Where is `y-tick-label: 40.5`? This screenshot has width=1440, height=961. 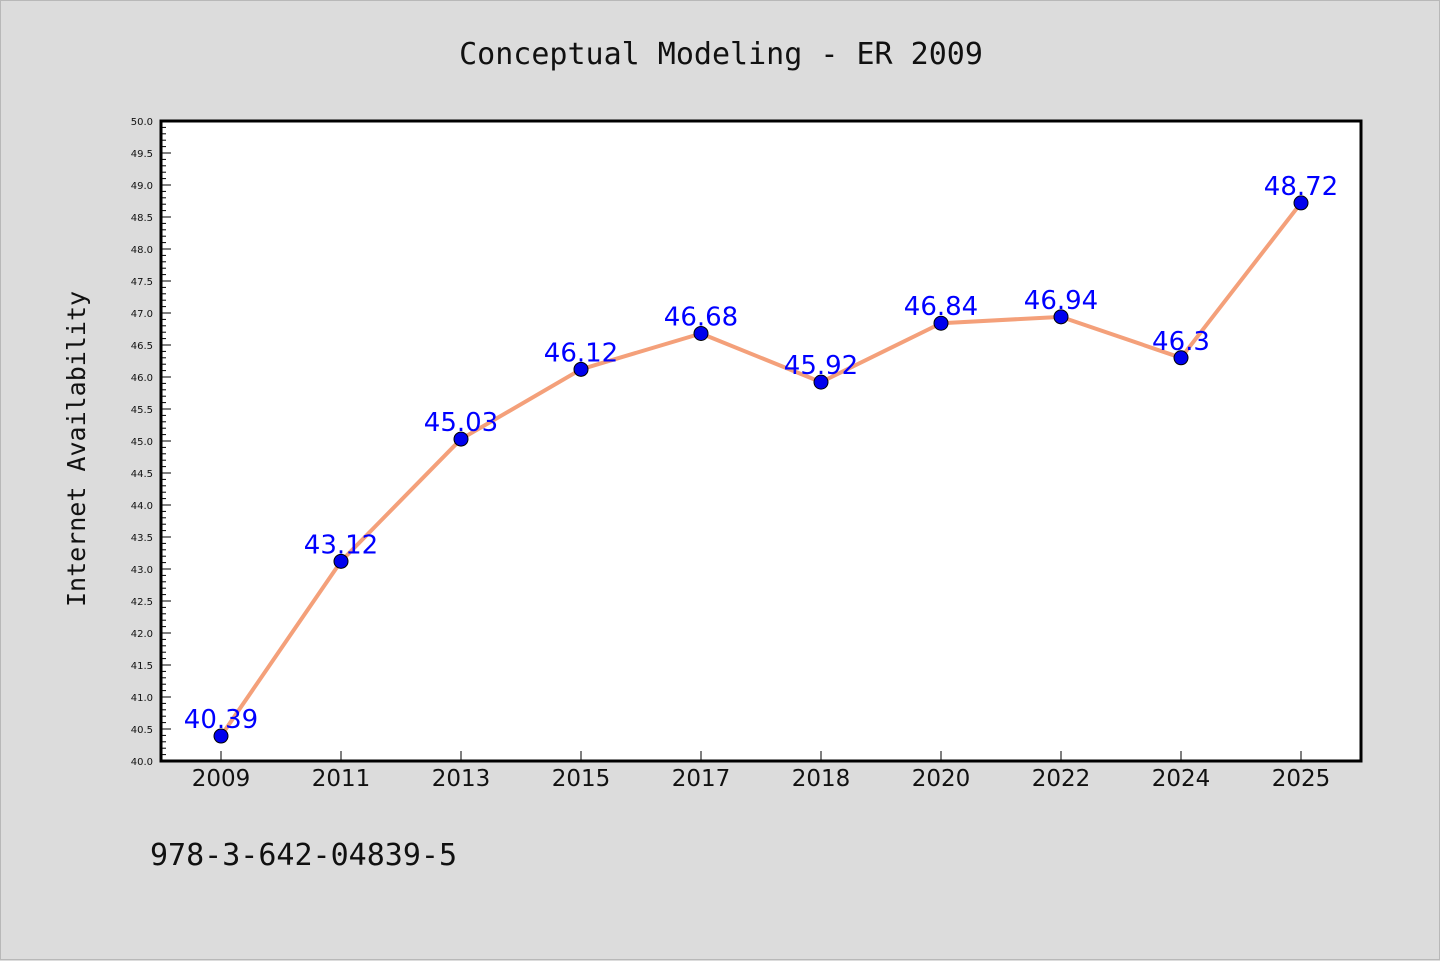 y-tick-label: 40.5 is located at coordinates (142, 730).